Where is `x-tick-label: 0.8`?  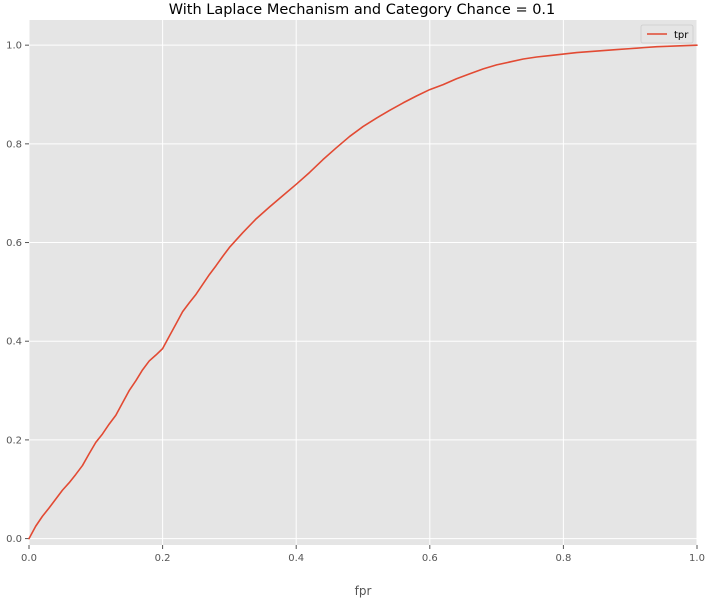 x-tick-label: 0.8 is located at coordinates (563, 558).